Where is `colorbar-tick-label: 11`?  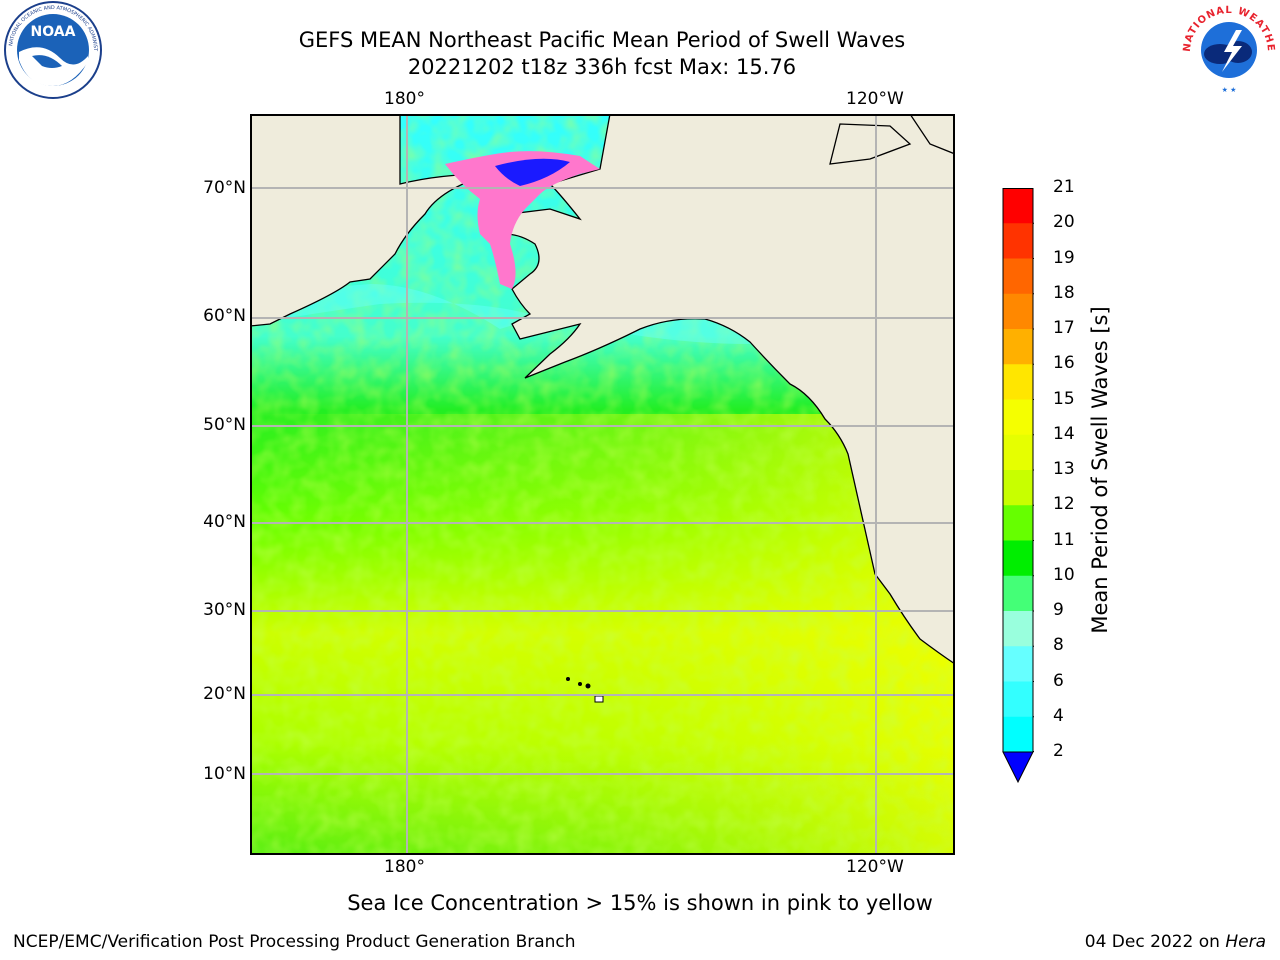
colorbar-tick-label: 11 is located at coordinates (1064, 539).